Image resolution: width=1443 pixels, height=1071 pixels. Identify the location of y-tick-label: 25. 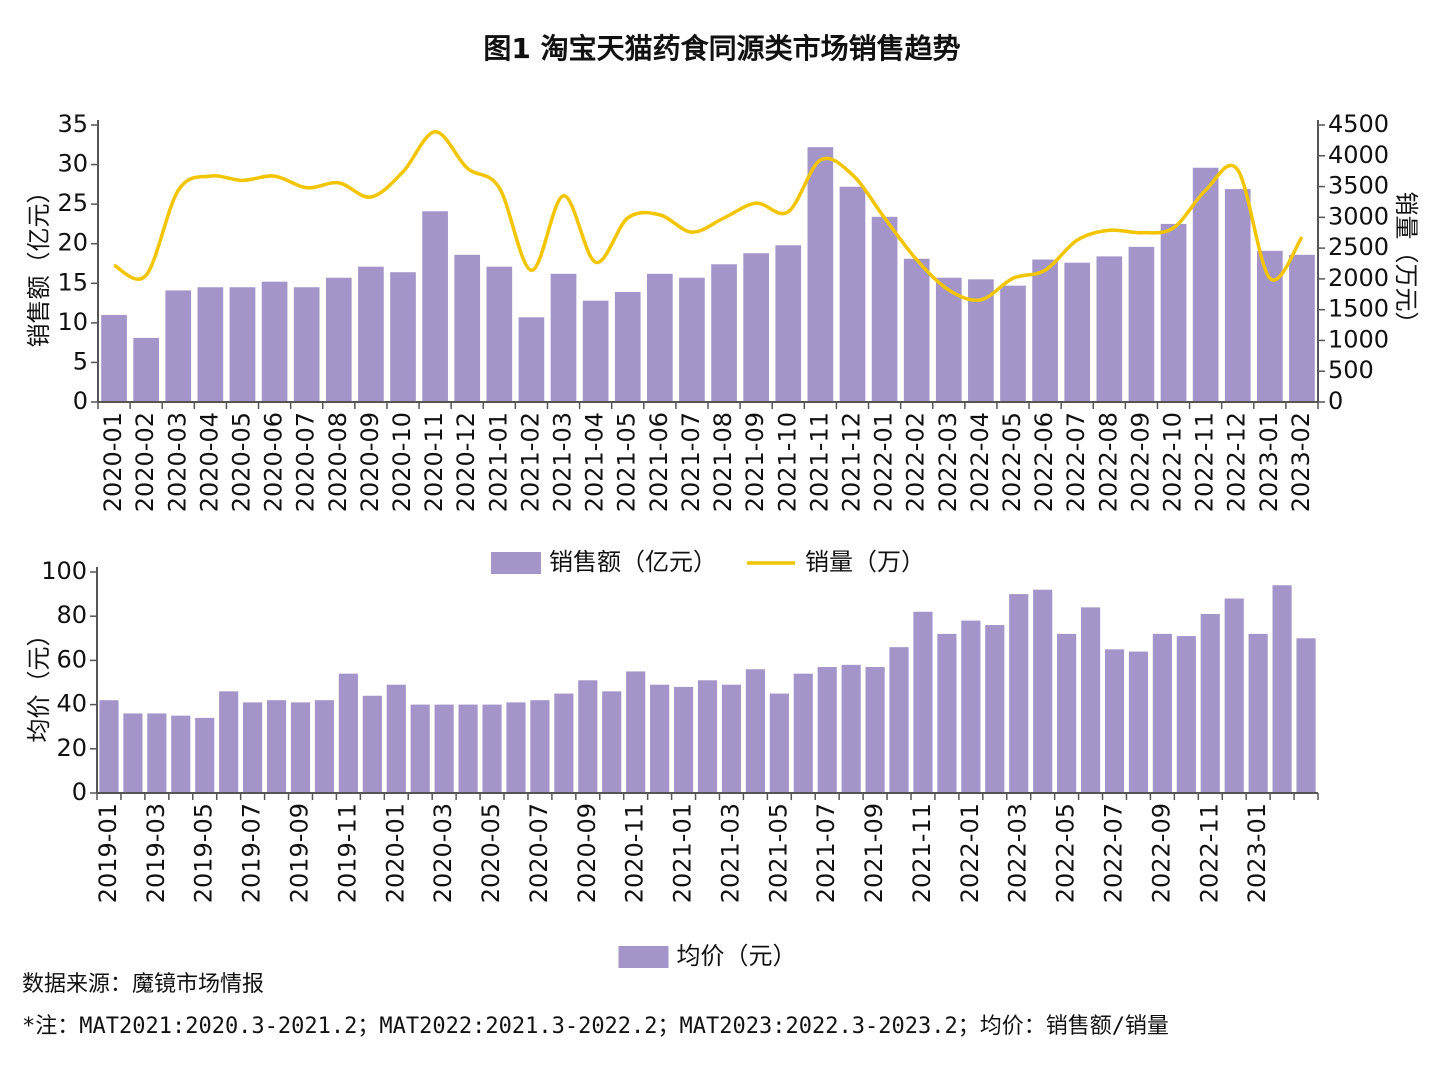
(72, 203).